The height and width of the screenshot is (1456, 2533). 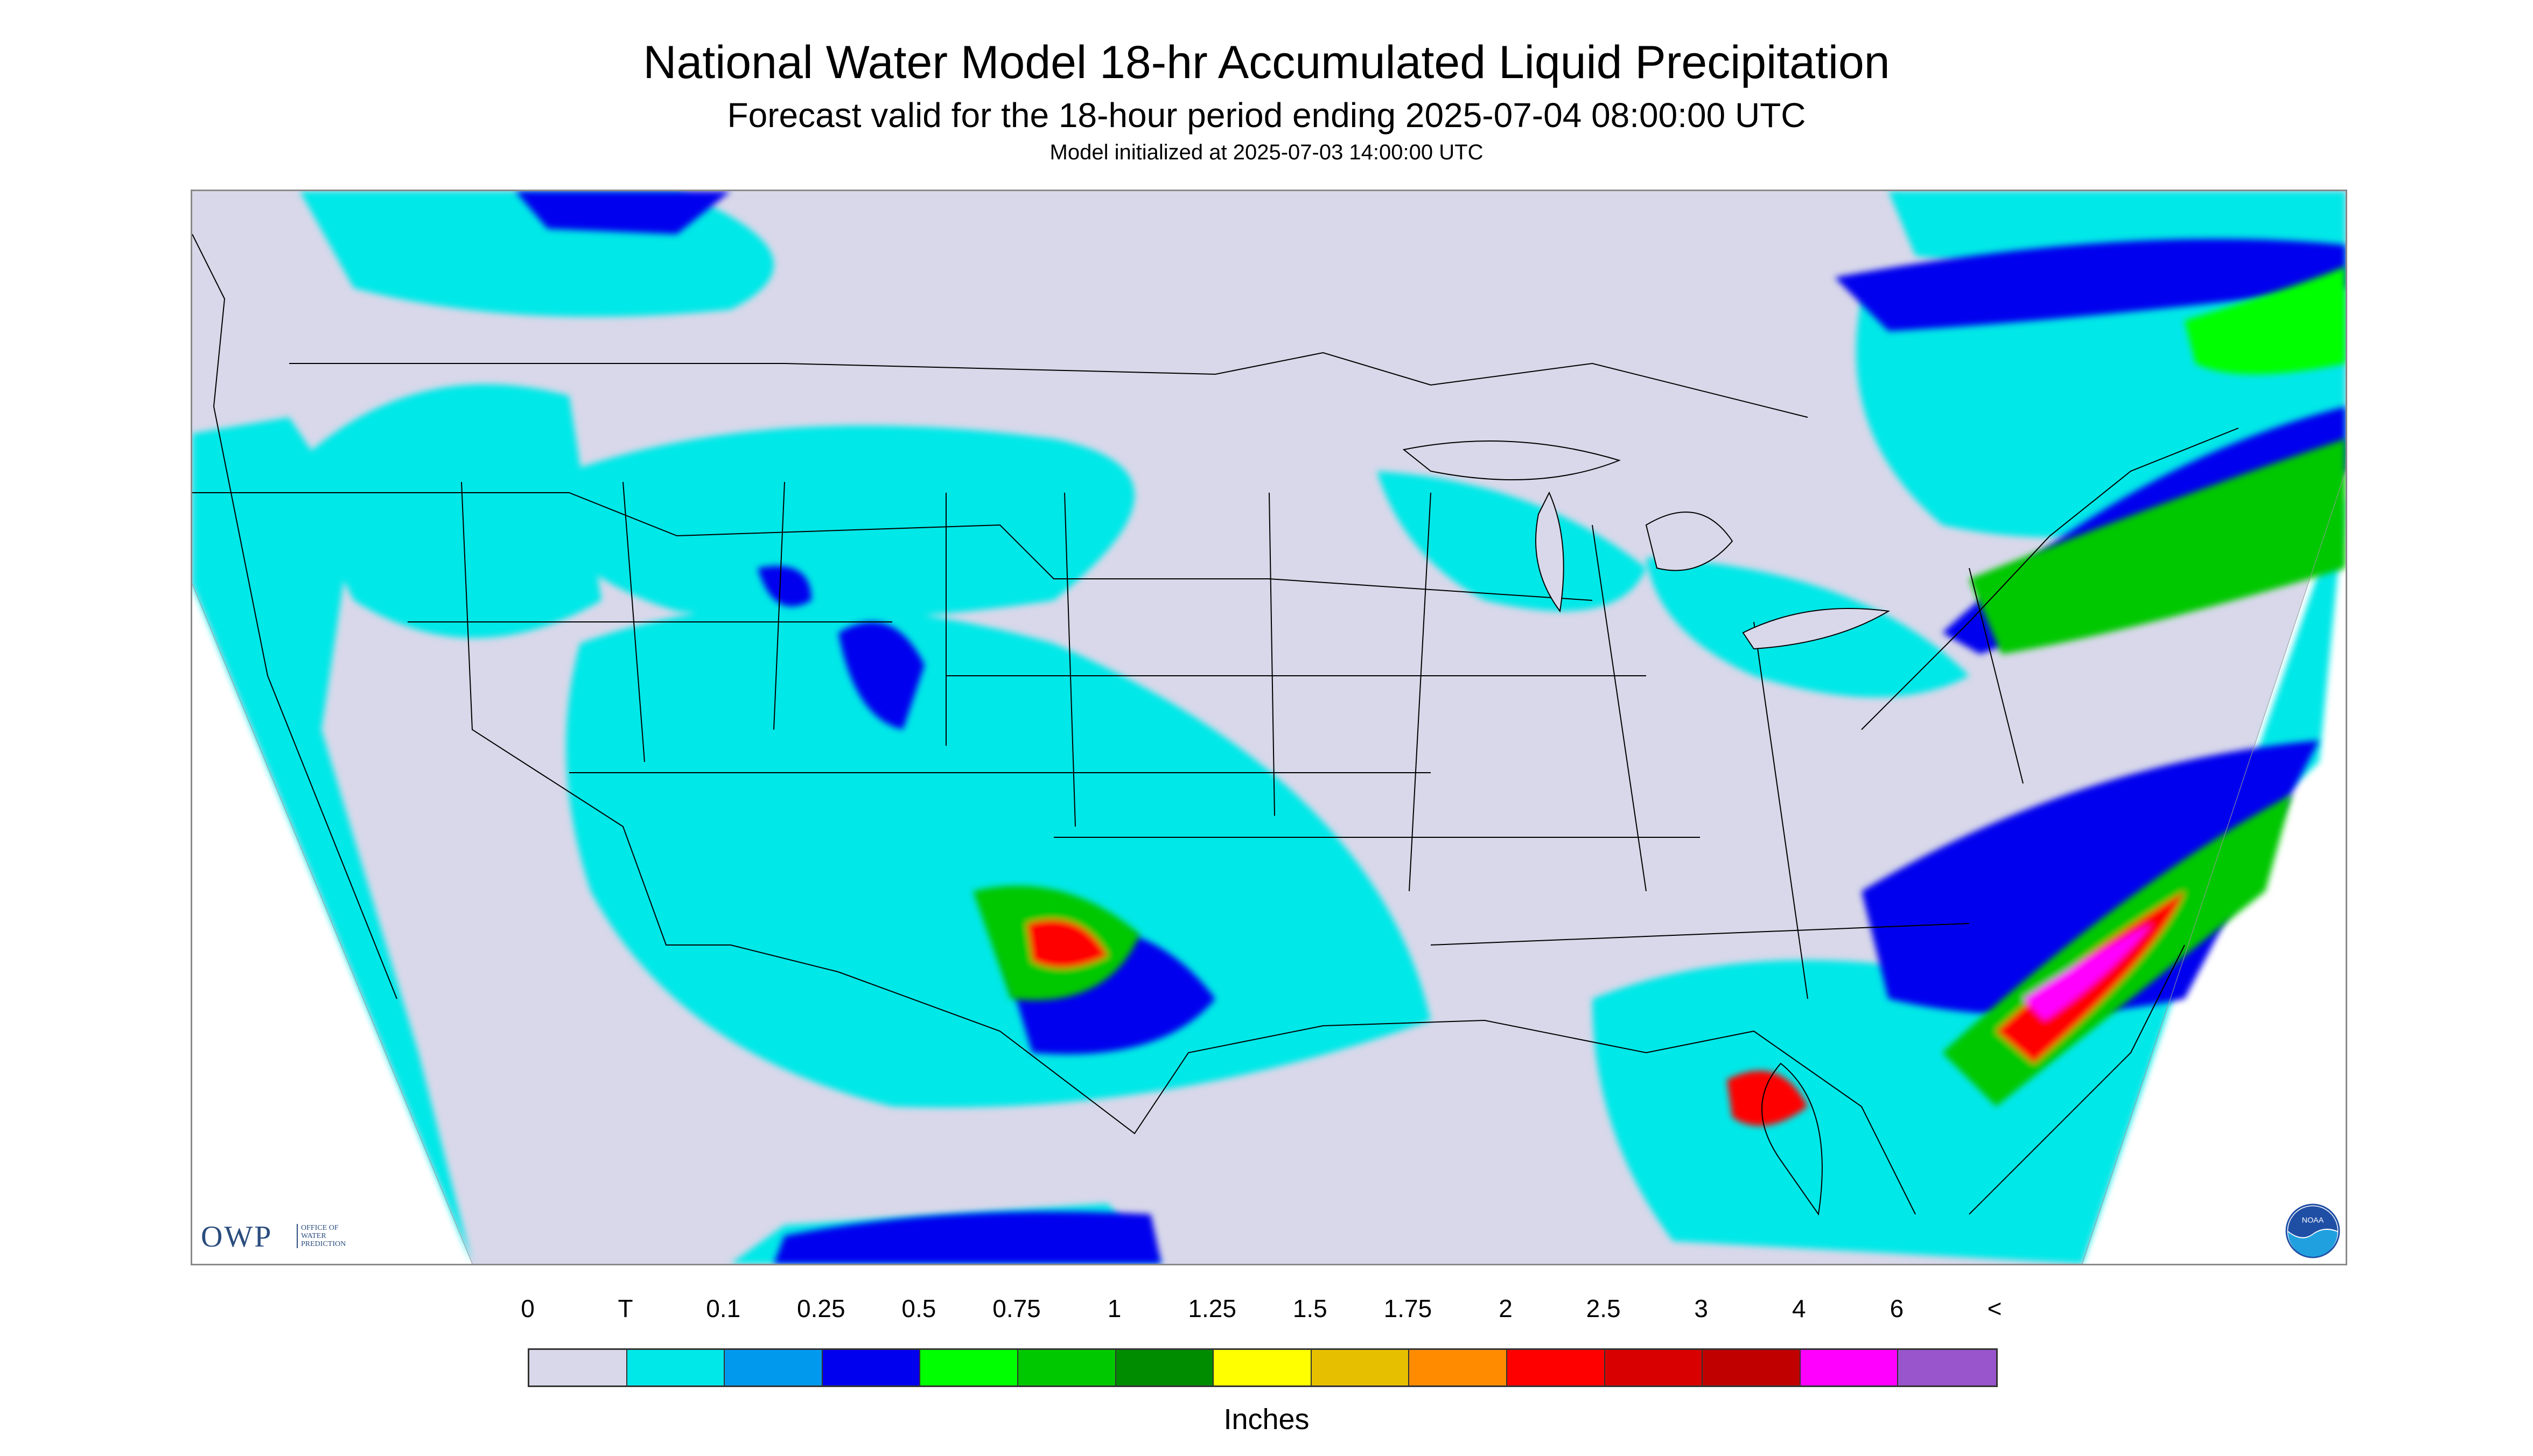 I want to click on legend-tick-labels: 0 T 0.1 0.25 0.5 0.75 1 1.25 1.5 1.75 2 2.5 3 4 6 <, so click(x=1266, y=1312).